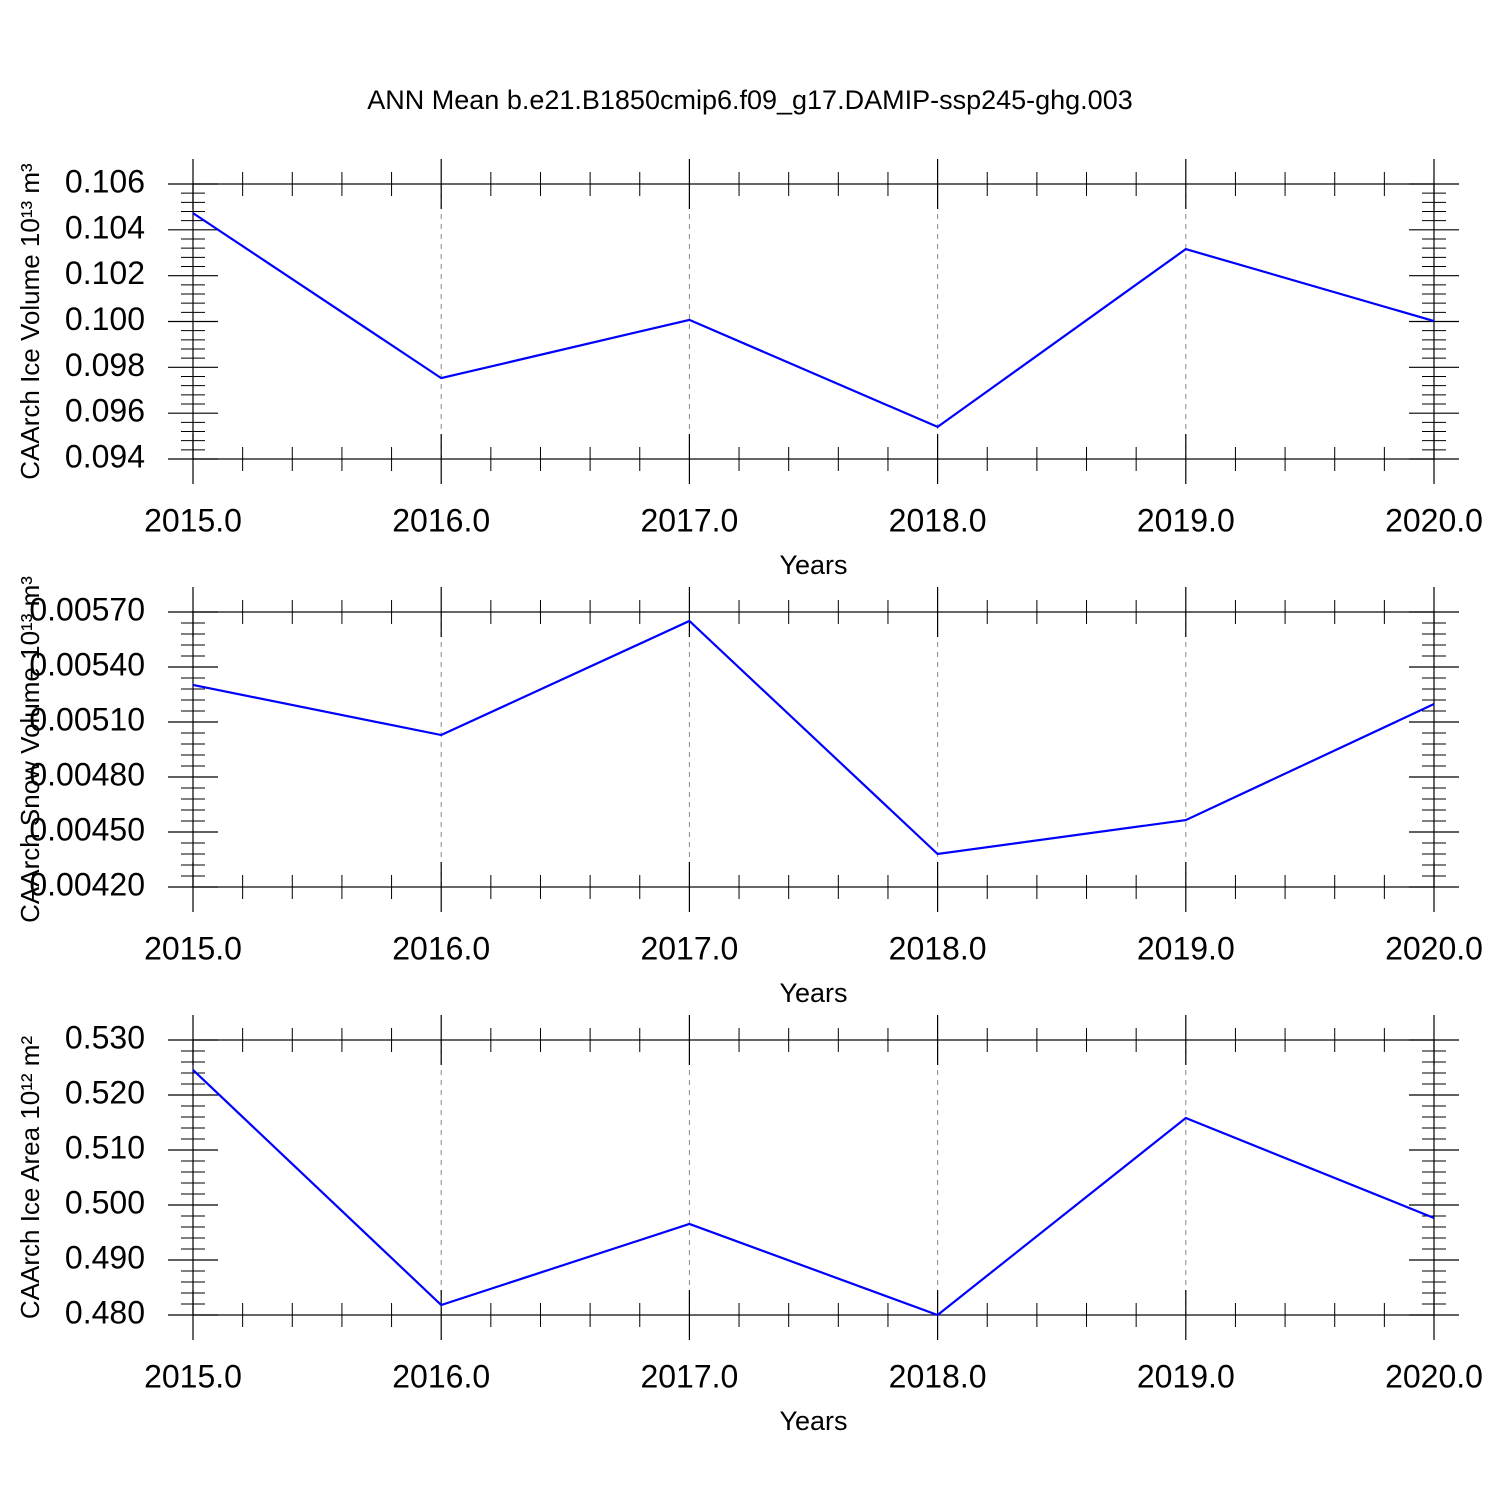 The height and width of the screenshot is (1500, 1500). I want to click on y-tick-label: 0.094, so click(105, 456).